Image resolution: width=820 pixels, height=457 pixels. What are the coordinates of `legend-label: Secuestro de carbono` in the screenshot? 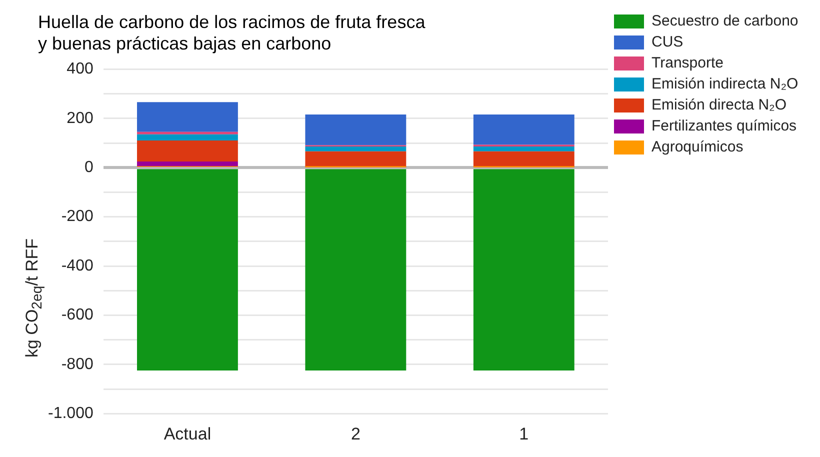 It's located at (725, 21).